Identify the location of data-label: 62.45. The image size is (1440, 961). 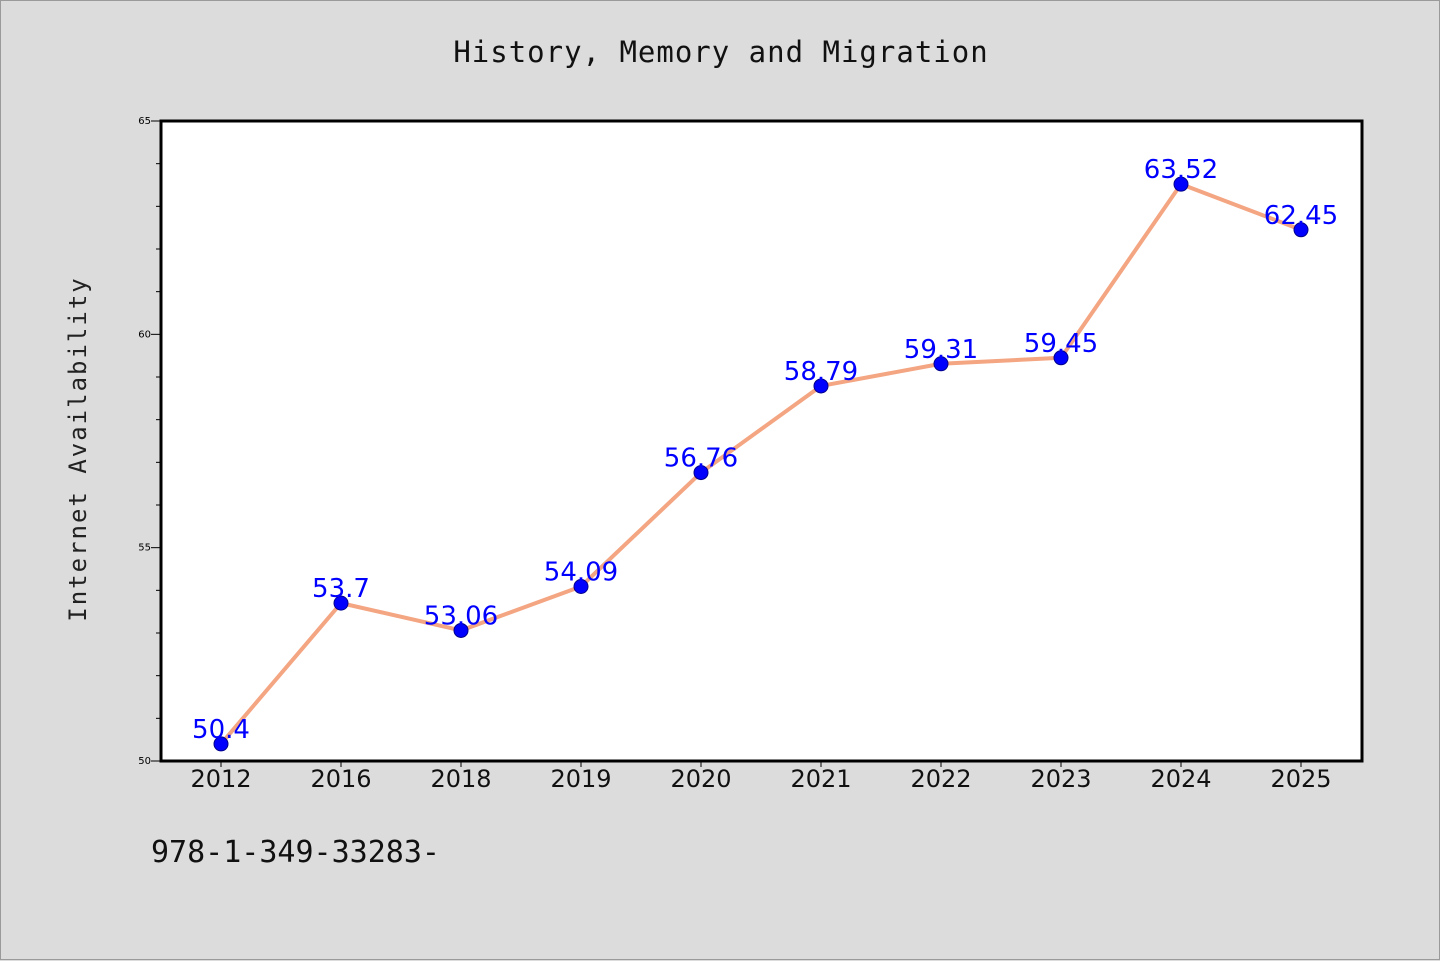
(1301, 216).